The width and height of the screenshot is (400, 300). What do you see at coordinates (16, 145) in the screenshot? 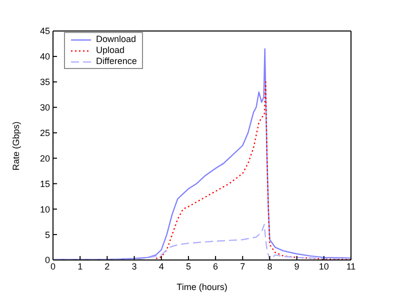
I see `y-axis-title: Rate (Gbps)` at bounding box center [16, 145].